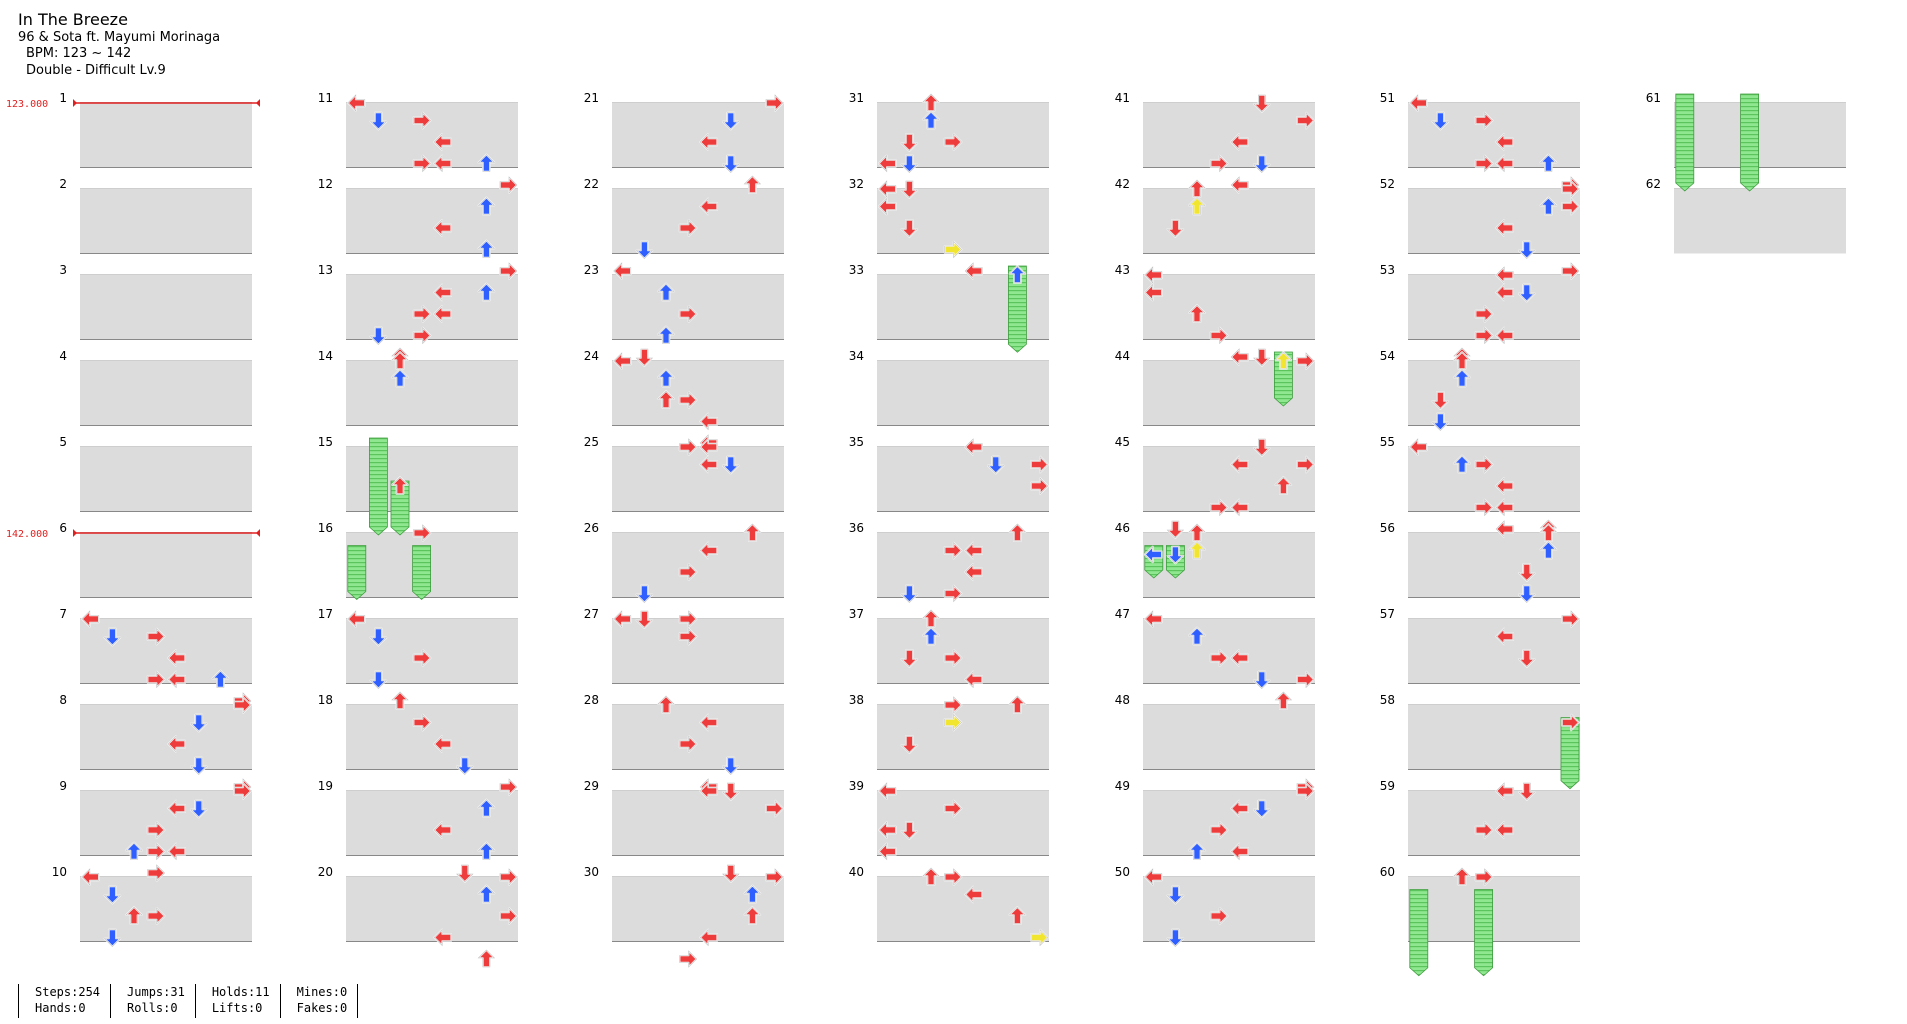  I want to click on measure-number: 25, so click(591, 442).